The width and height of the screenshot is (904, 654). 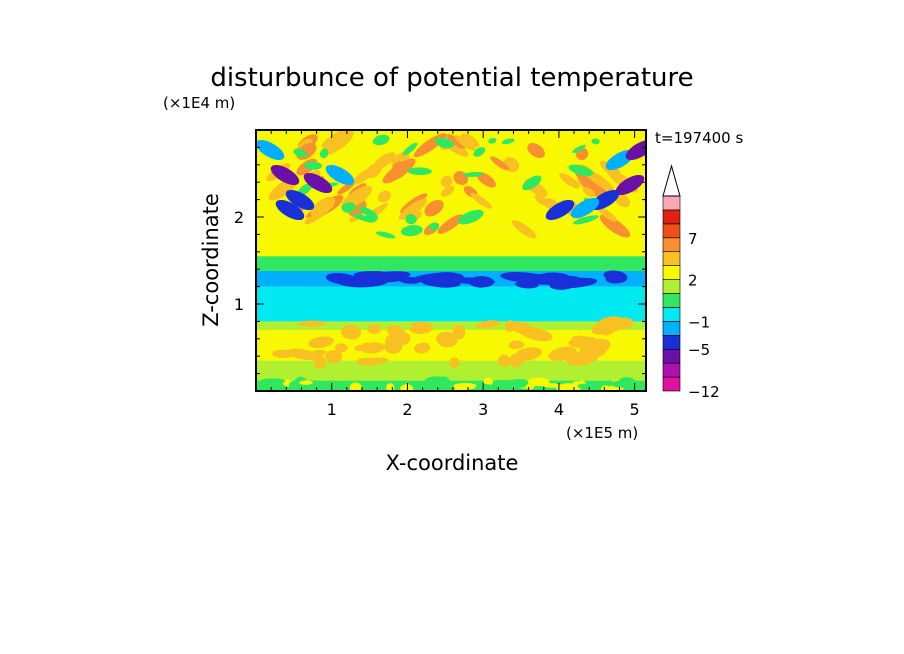 What do you see at coordinates (199, 103) in the screenshot?
I see `y-unit-label: (×1E4 m)` at bounding box center [199, 103].